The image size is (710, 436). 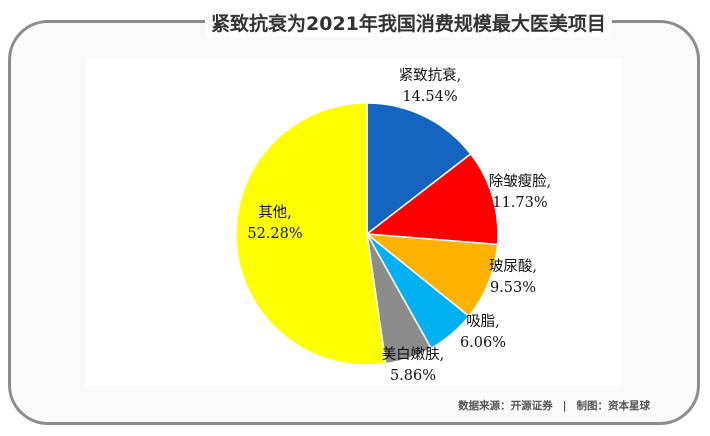 What do you see at coordinates (513, 288) in the screenshot?
I see `slice-value-2: 9.53%` at bounding box center [513, 288].